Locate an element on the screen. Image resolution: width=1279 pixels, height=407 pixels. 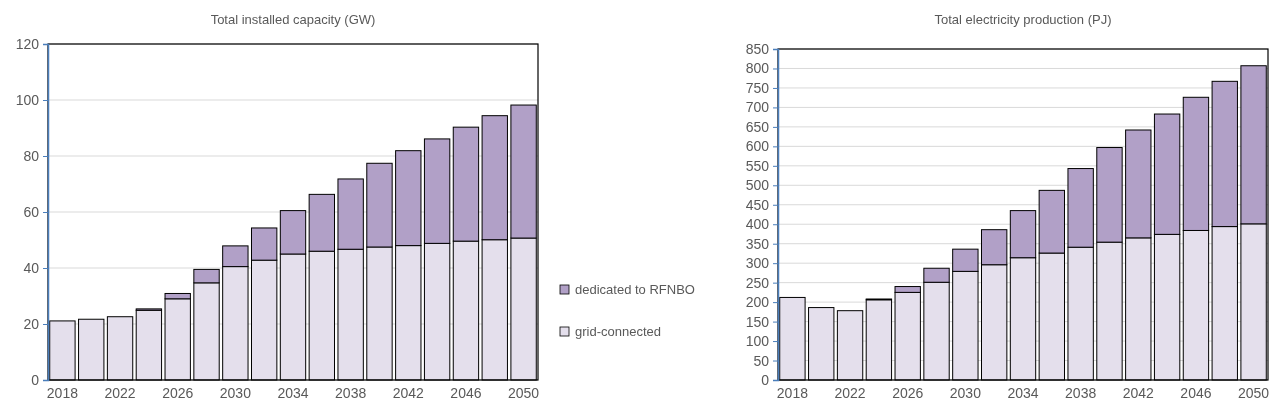
y-tick-label: 50 is located at coordinates (761, 360).